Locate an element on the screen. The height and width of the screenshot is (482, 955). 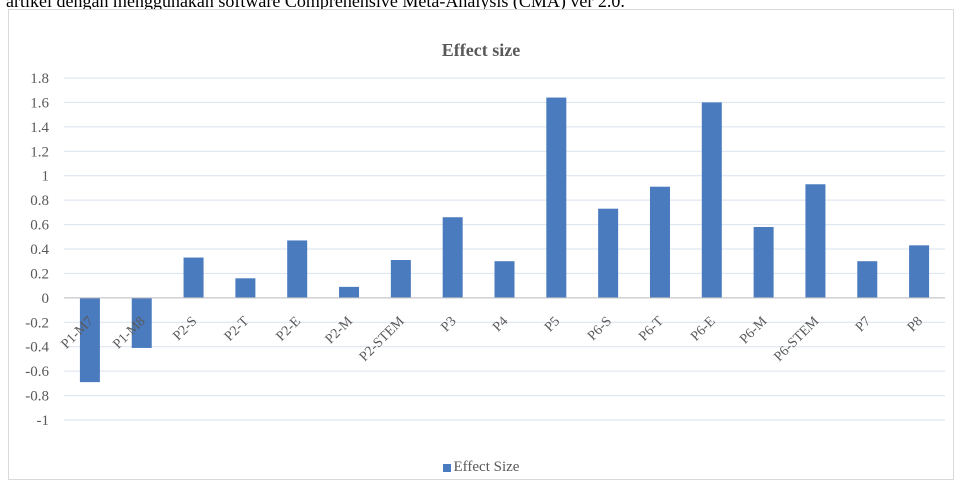
y-tick-label: 1.8 is located at coordinates (39, 79).